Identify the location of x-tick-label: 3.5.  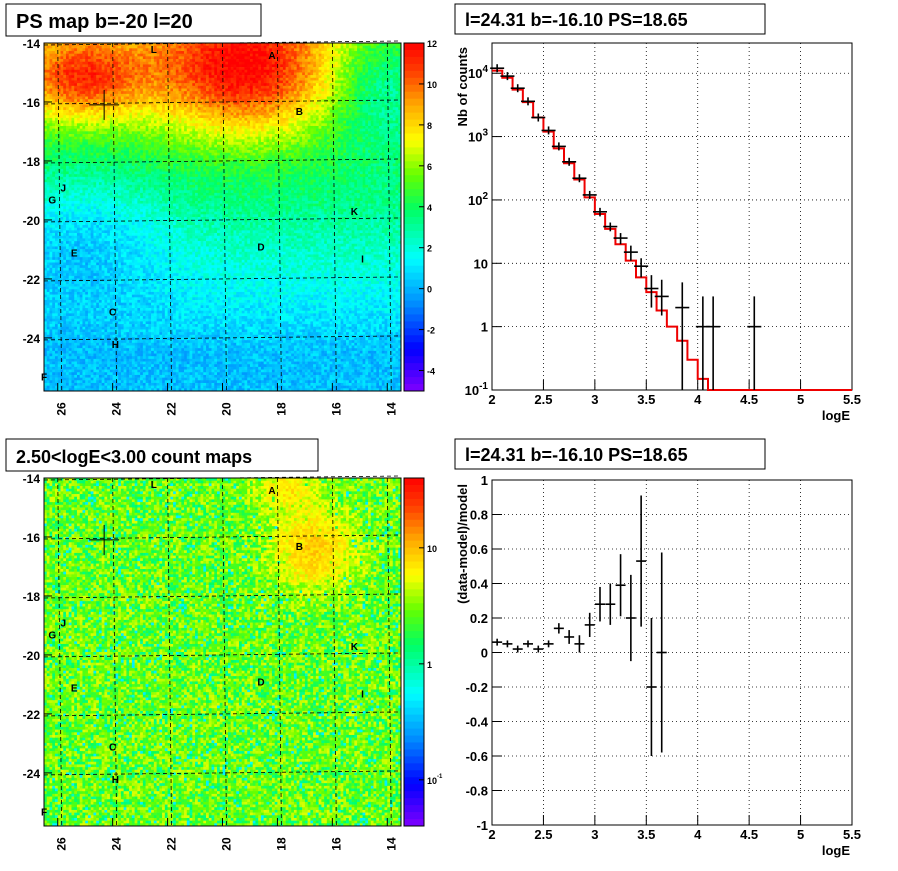
(646, 399).